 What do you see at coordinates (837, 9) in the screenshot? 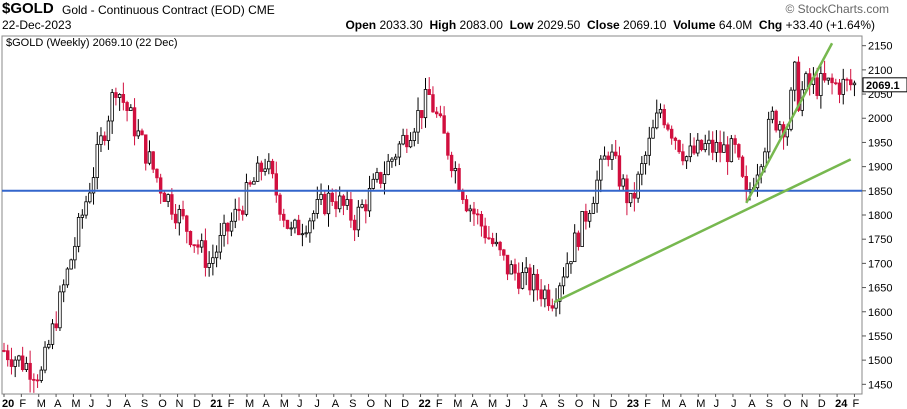
I see `stockcharts-logo: © StockCharts.com` at bounding box center [837, 9].